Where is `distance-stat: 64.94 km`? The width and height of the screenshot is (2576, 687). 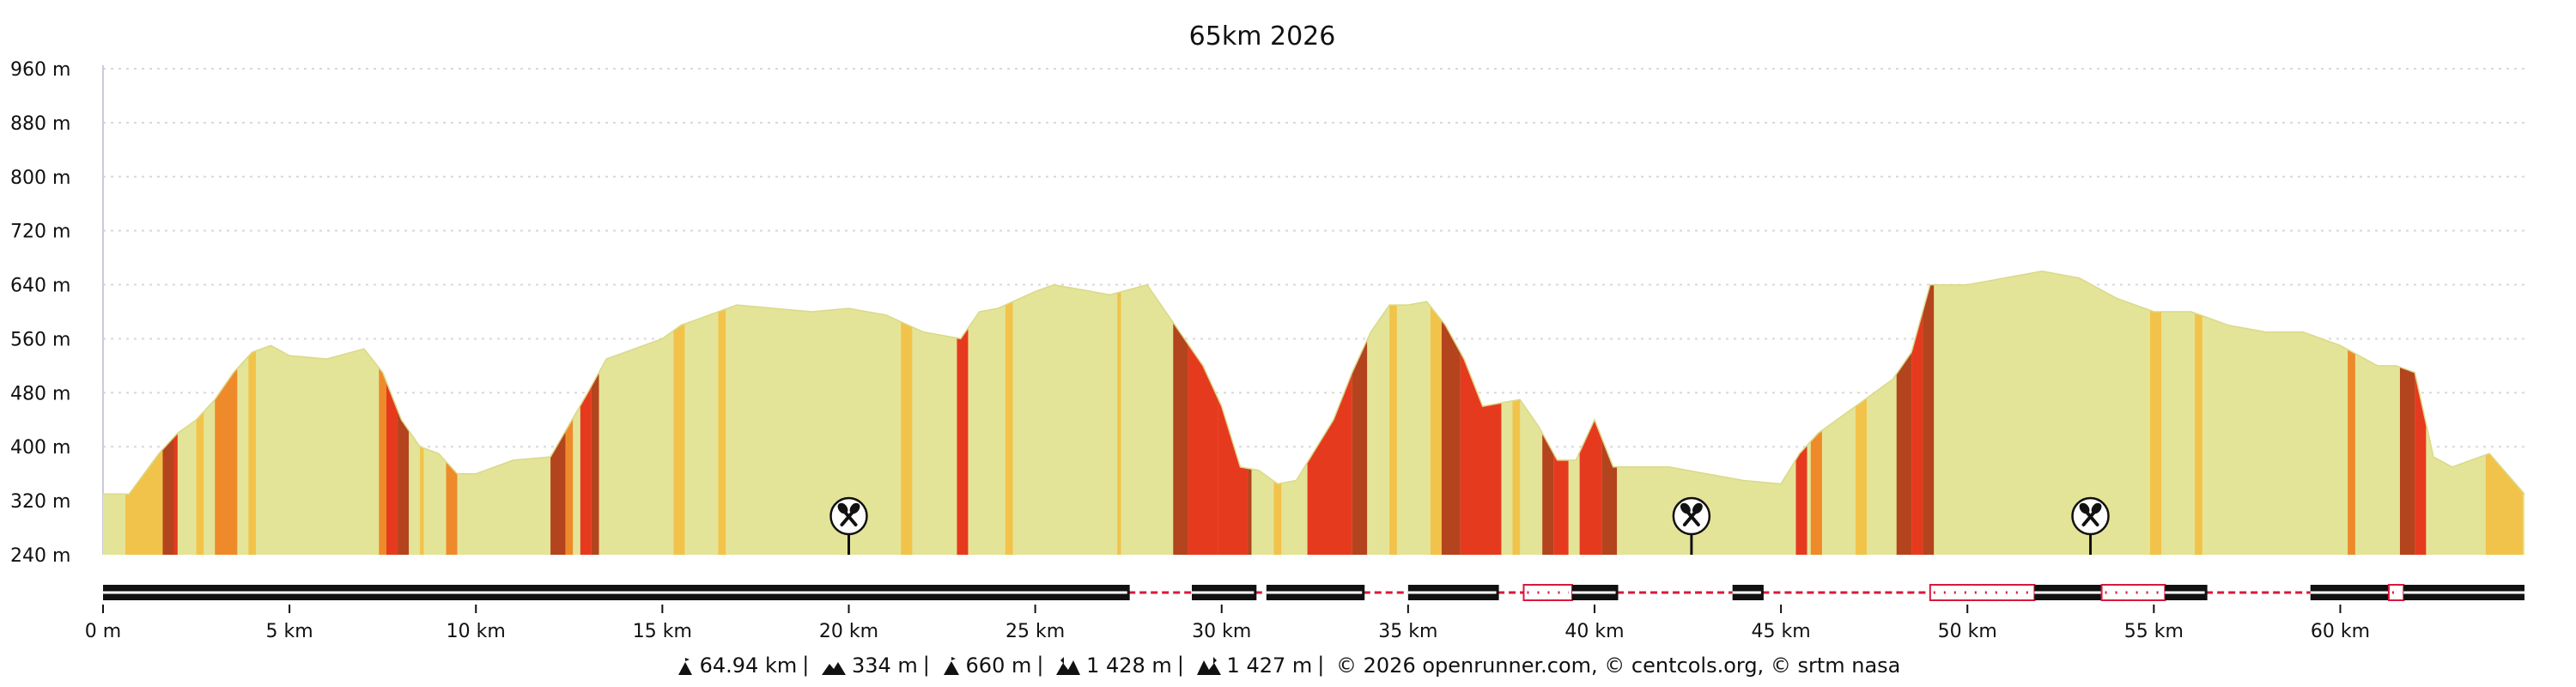 distance-stat: 64.94 km is located at coordinates (737, 666).